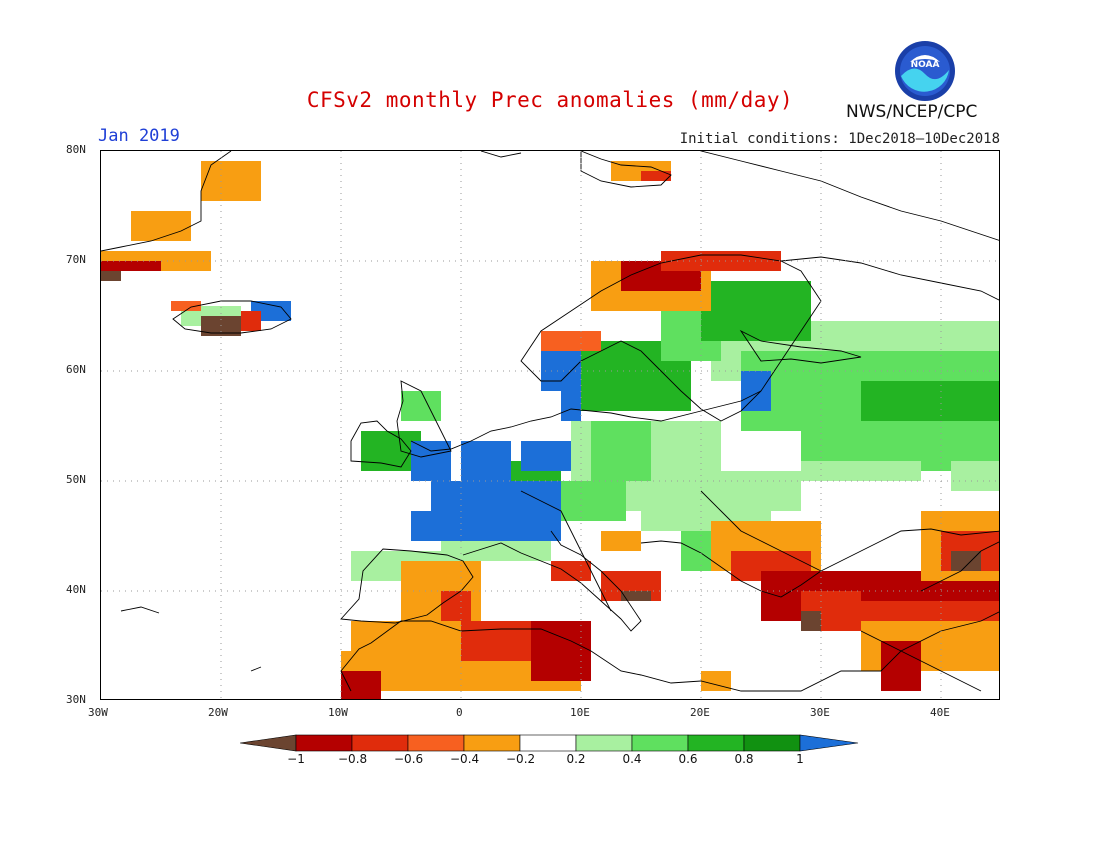  I want to click on lon-label-30e: 30E, so click(820, 712).